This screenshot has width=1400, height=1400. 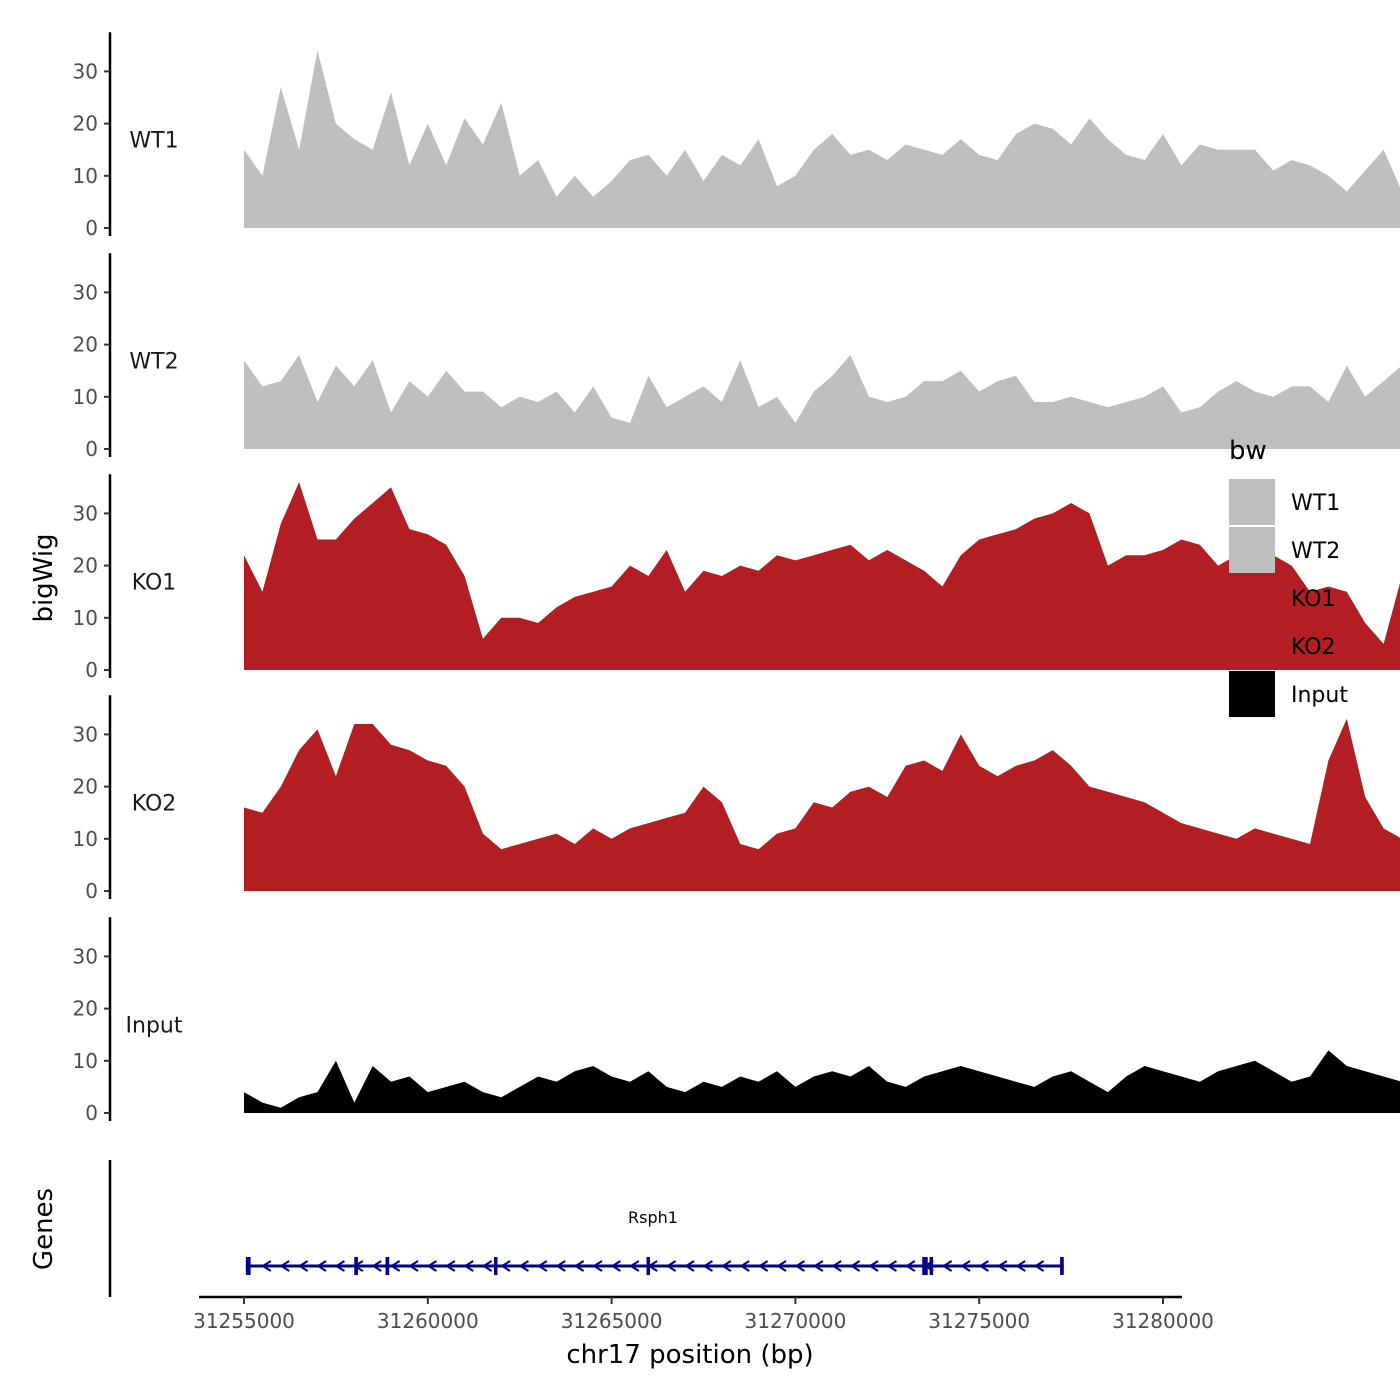 What do you see at coordinates (653, 1217) in the screenshot?
I see `gene-name-label: Rsph1` at bounding box center [653, 1217].